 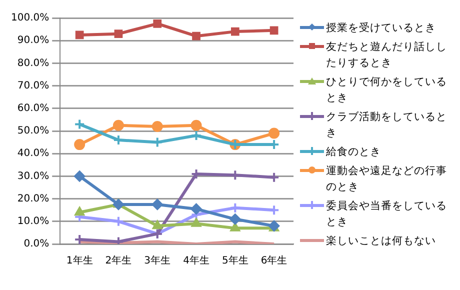 I want to click on y-tick-label: 30.0%, so click(x=33, y=176).